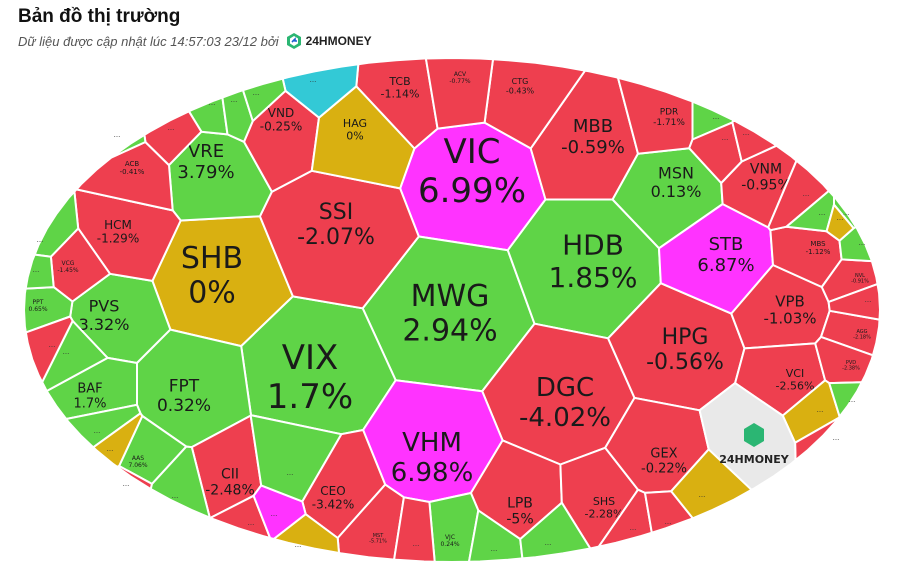 The height and width of the screenshot is (579, 899). What do you see at coordinates (604, 514) in the screenshot?
I see `cell-change: -2.28%` at bounding box center [604, 514].